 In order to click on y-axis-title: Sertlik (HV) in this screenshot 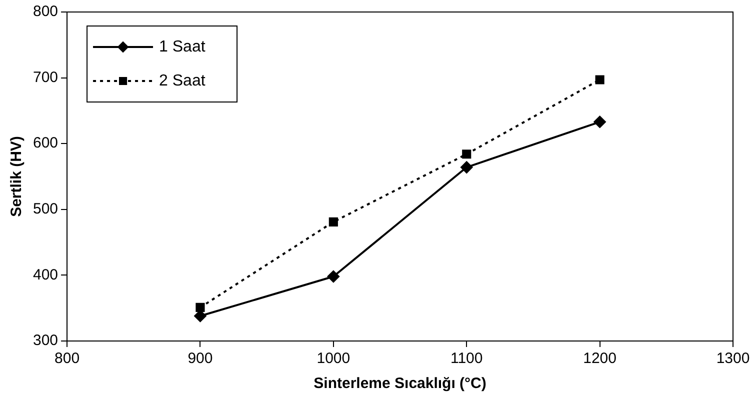, I will do `click(17, 176)`.